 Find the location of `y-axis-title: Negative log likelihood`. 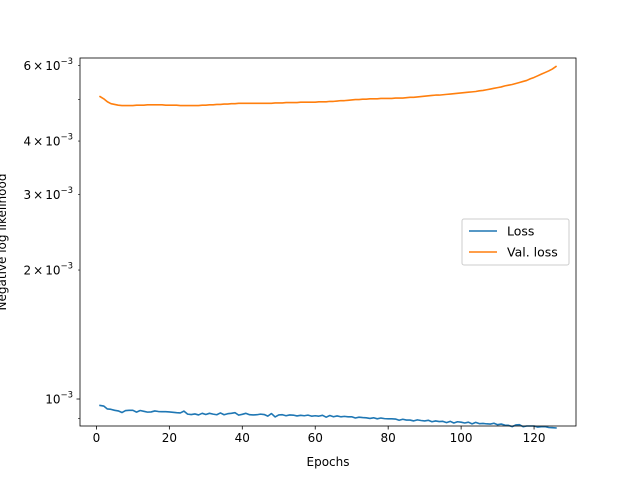

y-axis-title: Negative log likelihood is located at coordinates (4, 242).